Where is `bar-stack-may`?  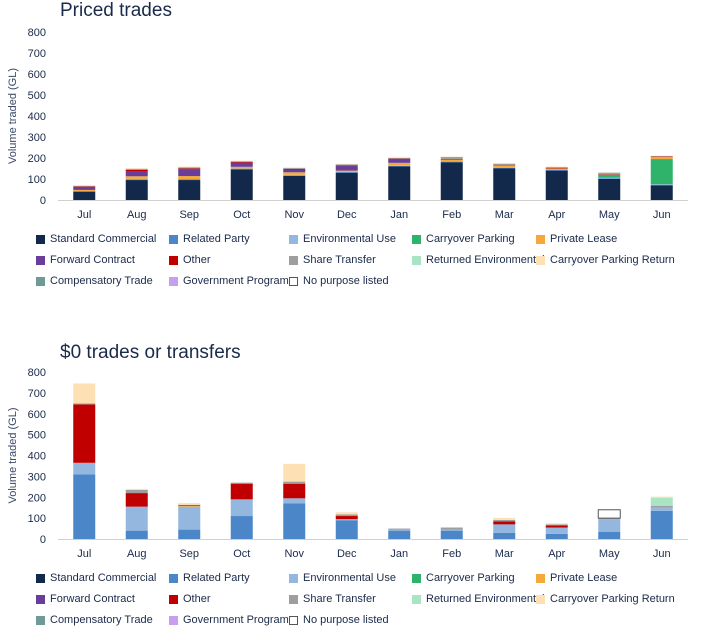
bar-stack-may is located at coordinates (609, 524).